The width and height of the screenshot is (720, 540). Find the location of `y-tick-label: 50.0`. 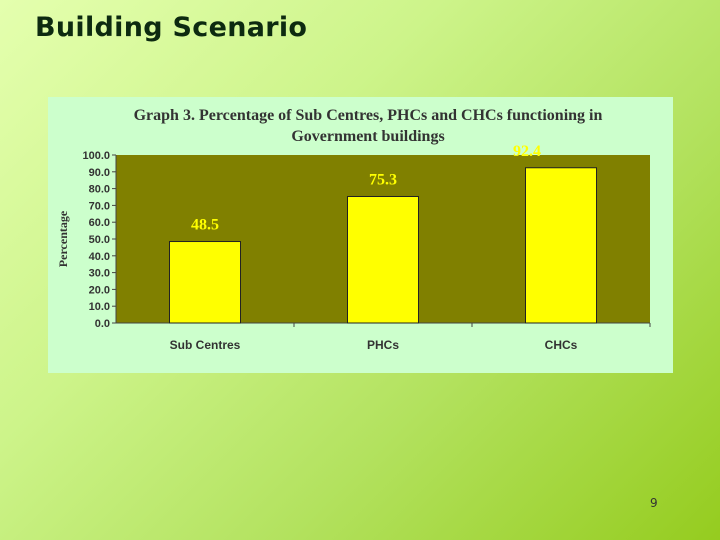

y-tick-label: 50.0 is located at coordinates (99, 240).